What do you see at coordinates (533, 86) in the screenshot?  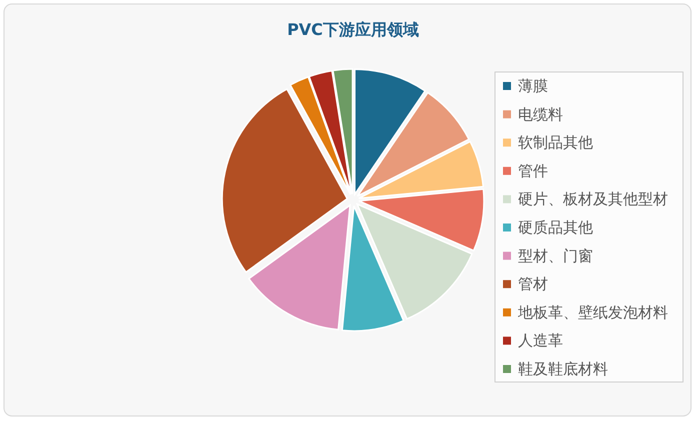 I see `legend-label: 薄膜` at bounding box center [533, 86].